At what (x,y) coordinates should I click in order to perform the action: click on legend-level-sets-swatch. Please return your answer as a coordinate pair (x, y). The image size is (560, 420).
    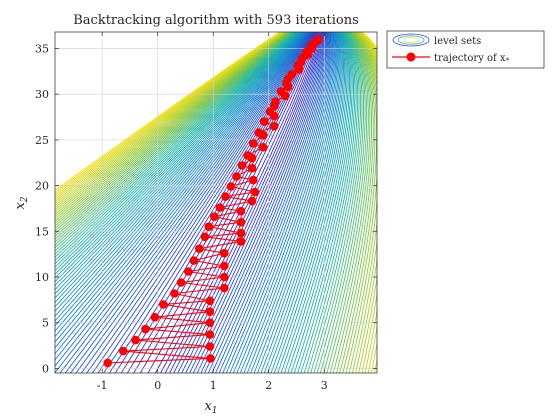
    Looking at the image, I should click on (411, 40).